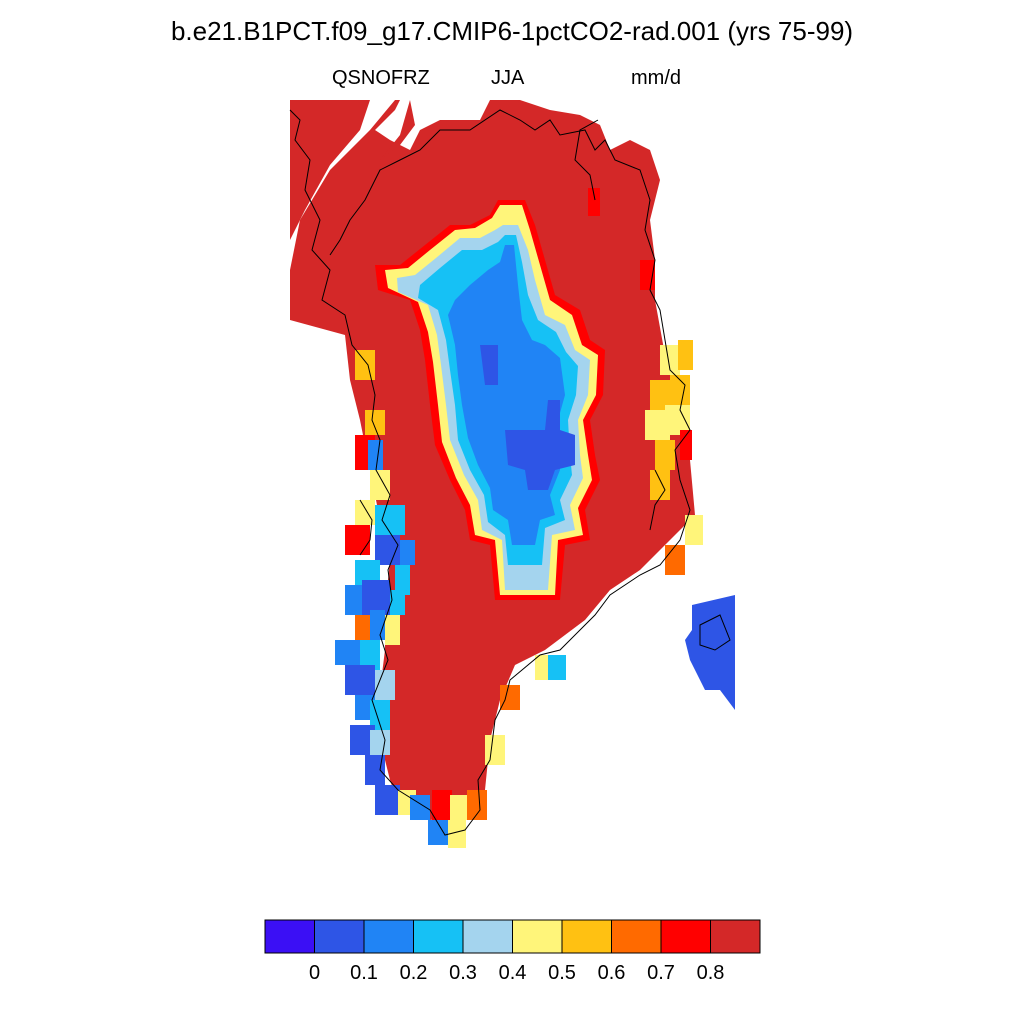 This screenshot has height=1024, width=1024. Describe the element at coordinates (710, 652) in the screenshot. I see `iceland` at that location.